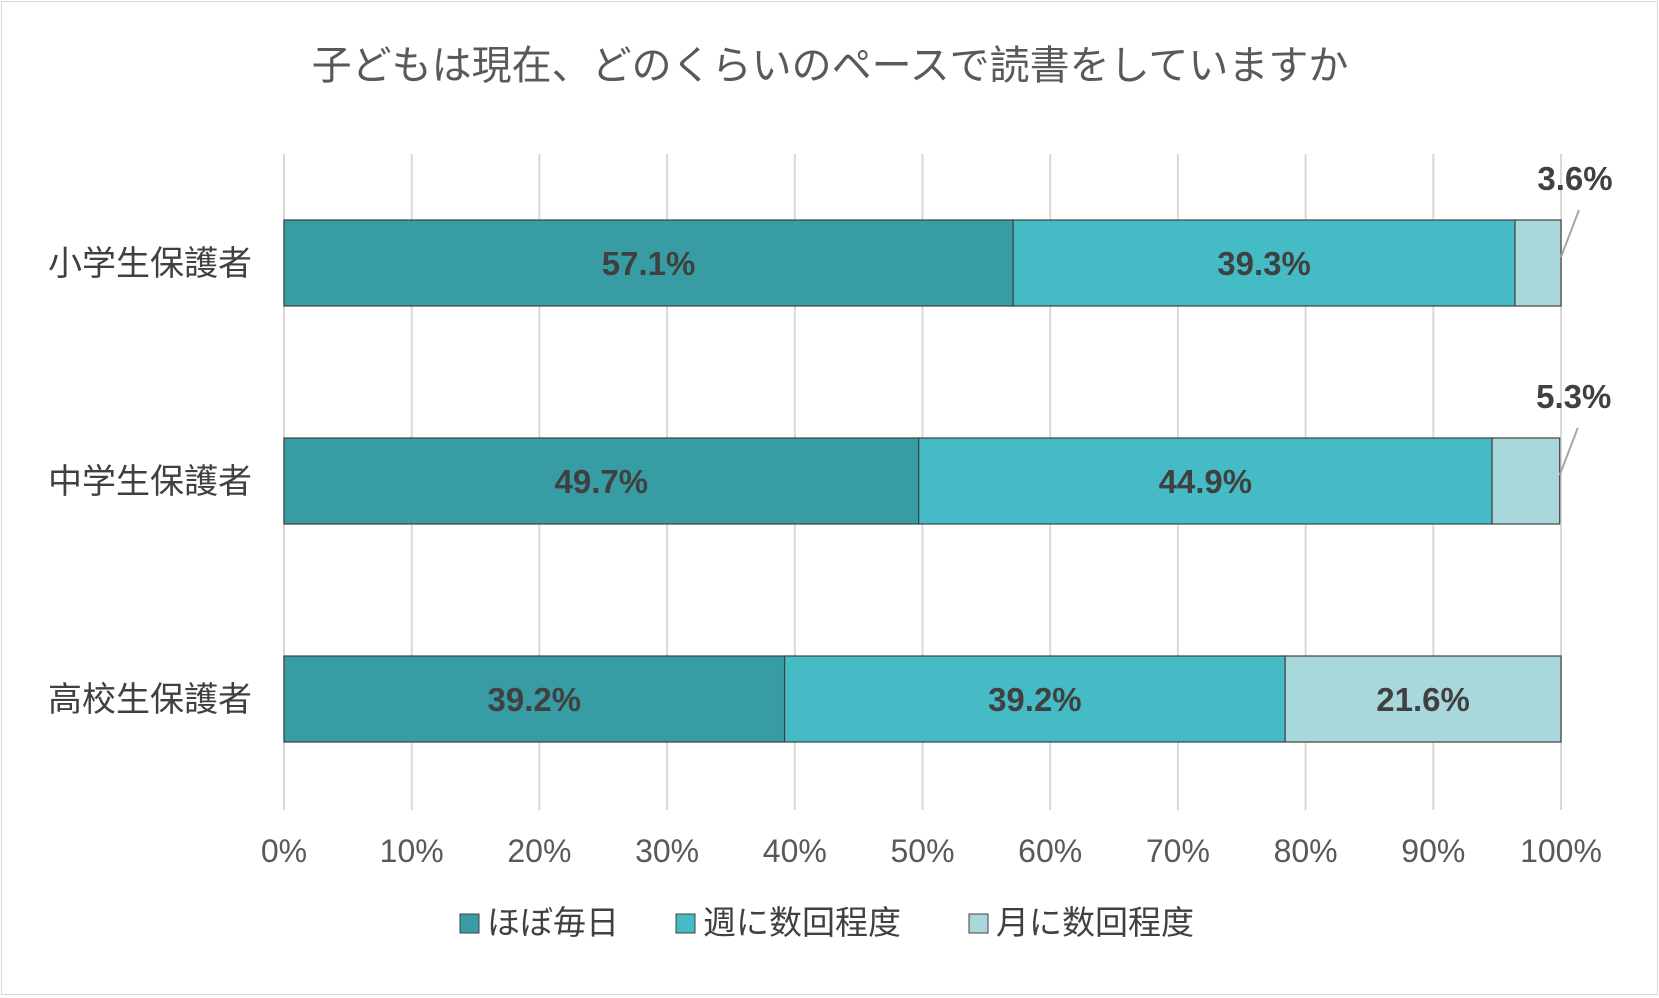 The height and width of the screenshot is (998, 1659). Describe the element at coordinates (539, 851) in the screenshot. I see `x-tick-label: 20%` at that location.